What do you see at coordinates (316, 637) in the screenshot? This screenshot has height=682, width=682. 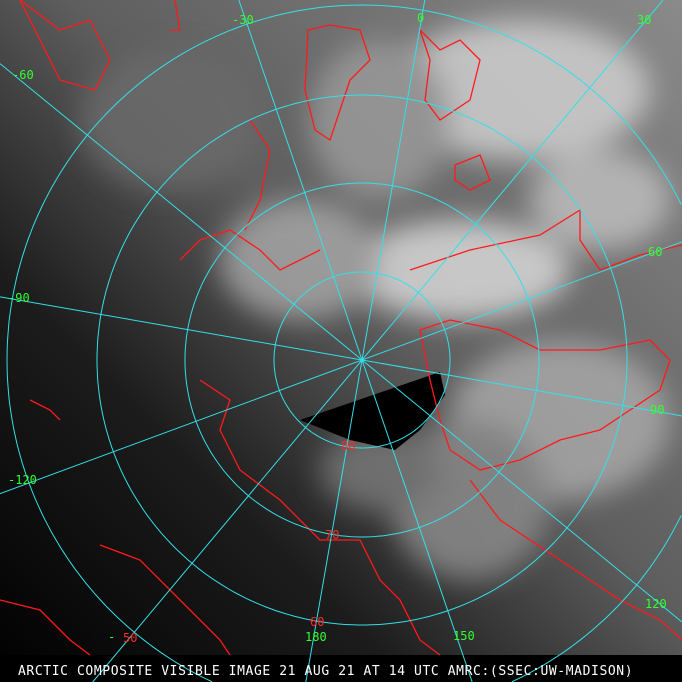 I see `lon-label: 180` at bounding box center [316, 637].